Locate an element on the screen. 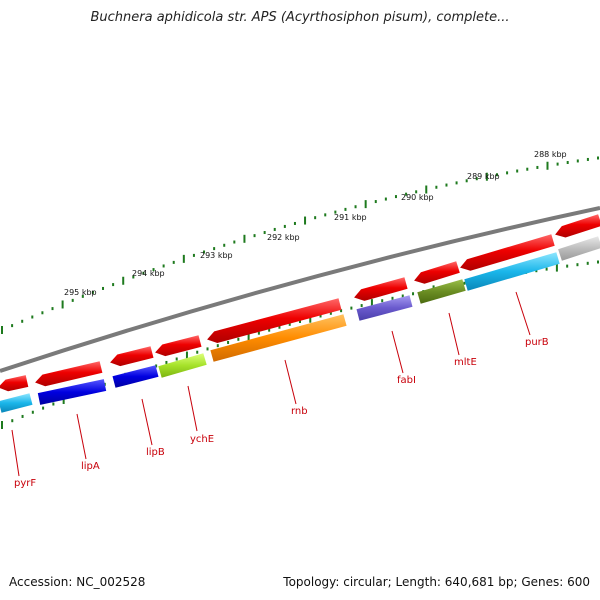  gene-label-fabI: fabI is located at coordinates (406, 380).